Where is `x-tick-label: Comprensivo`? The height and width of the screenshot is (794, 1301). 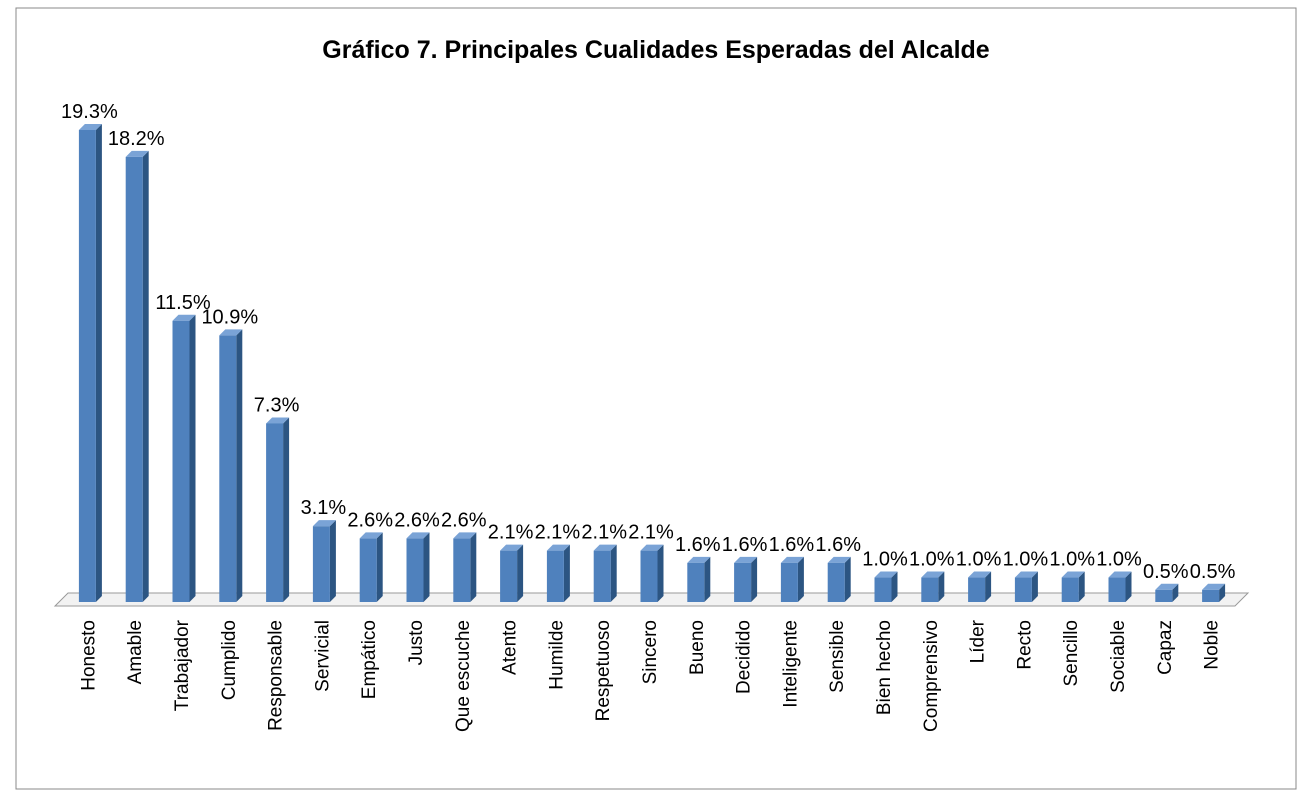
x-tick-label: Comprensivo is located at coordinates (931, 676).